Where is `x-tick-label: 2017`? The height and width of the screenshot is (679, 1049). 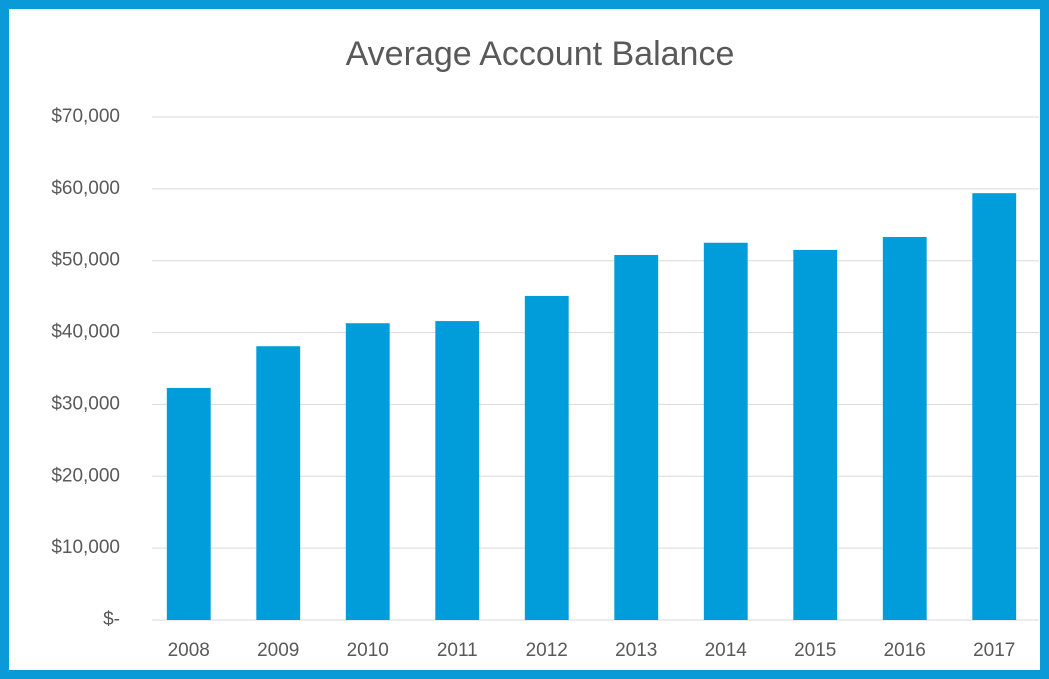
x-tick-label: 2017 is located at coordinates (994, 650).